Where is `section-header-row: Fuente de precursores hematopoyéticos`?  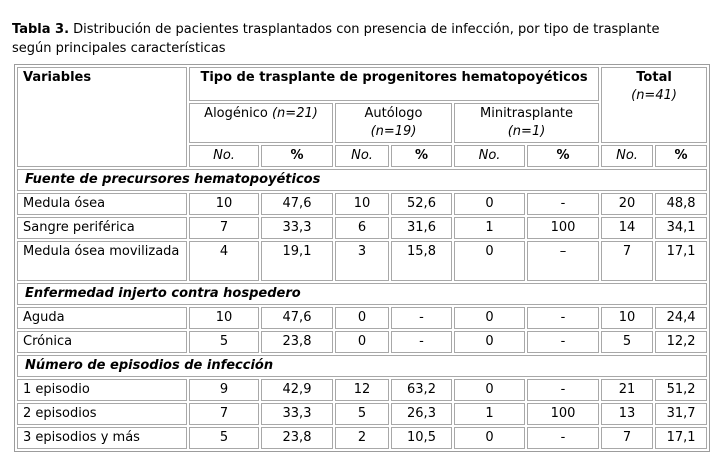 section-header-row: Fuente de precursores hematopoyéticos is located at coordinates (362, 180).